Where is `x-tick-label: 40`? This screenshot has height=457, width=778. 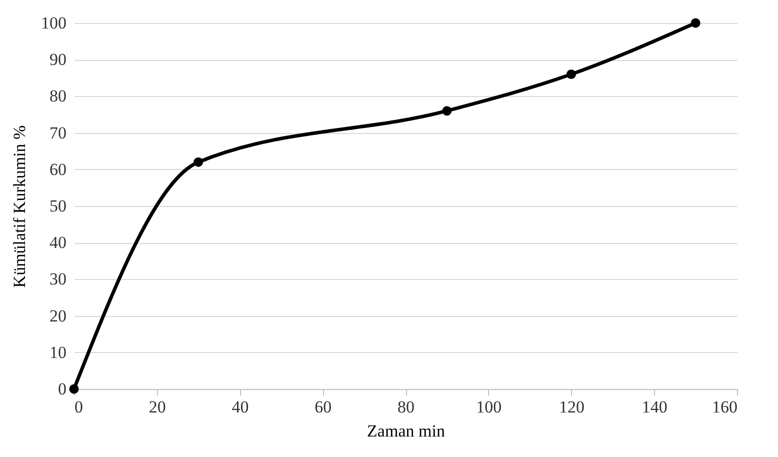
x-tick-label: 40 is located at coordinates (240, 407).